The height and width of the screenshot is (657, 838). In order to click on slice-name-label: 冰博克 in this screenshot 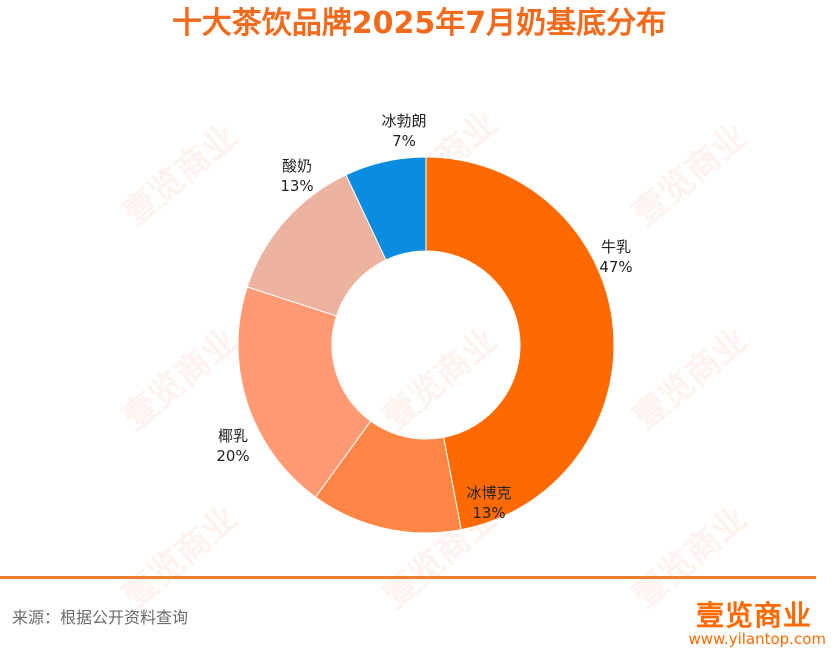, I will do `click(488, 493)`.